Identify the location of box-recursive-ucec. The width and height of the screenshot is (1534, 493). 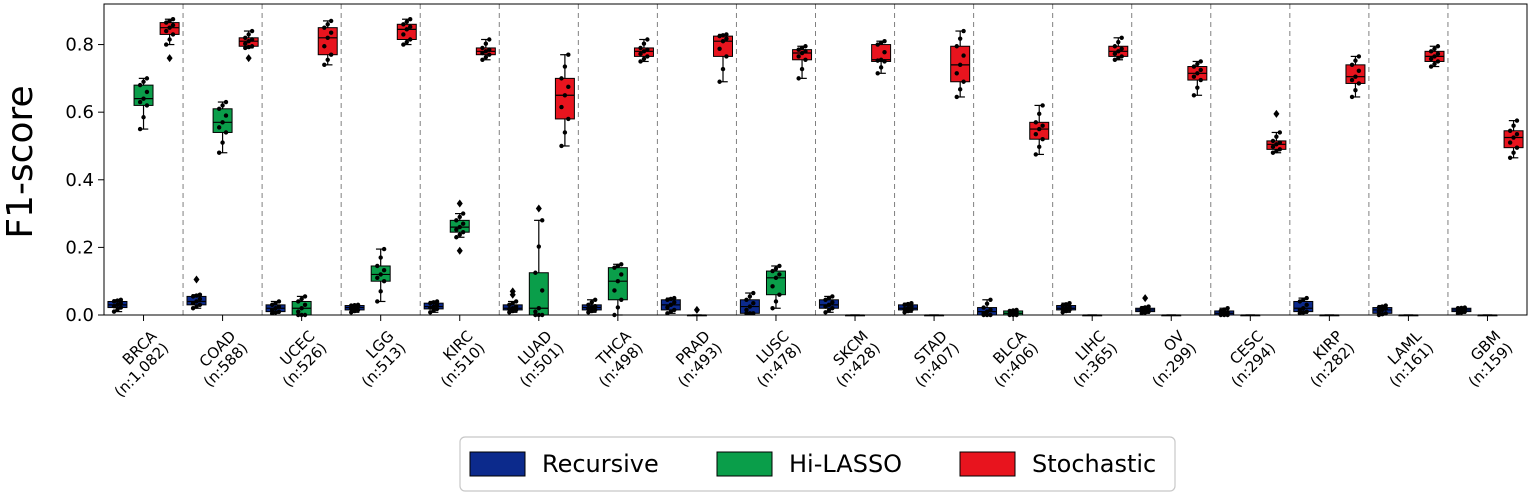
(275, 307).